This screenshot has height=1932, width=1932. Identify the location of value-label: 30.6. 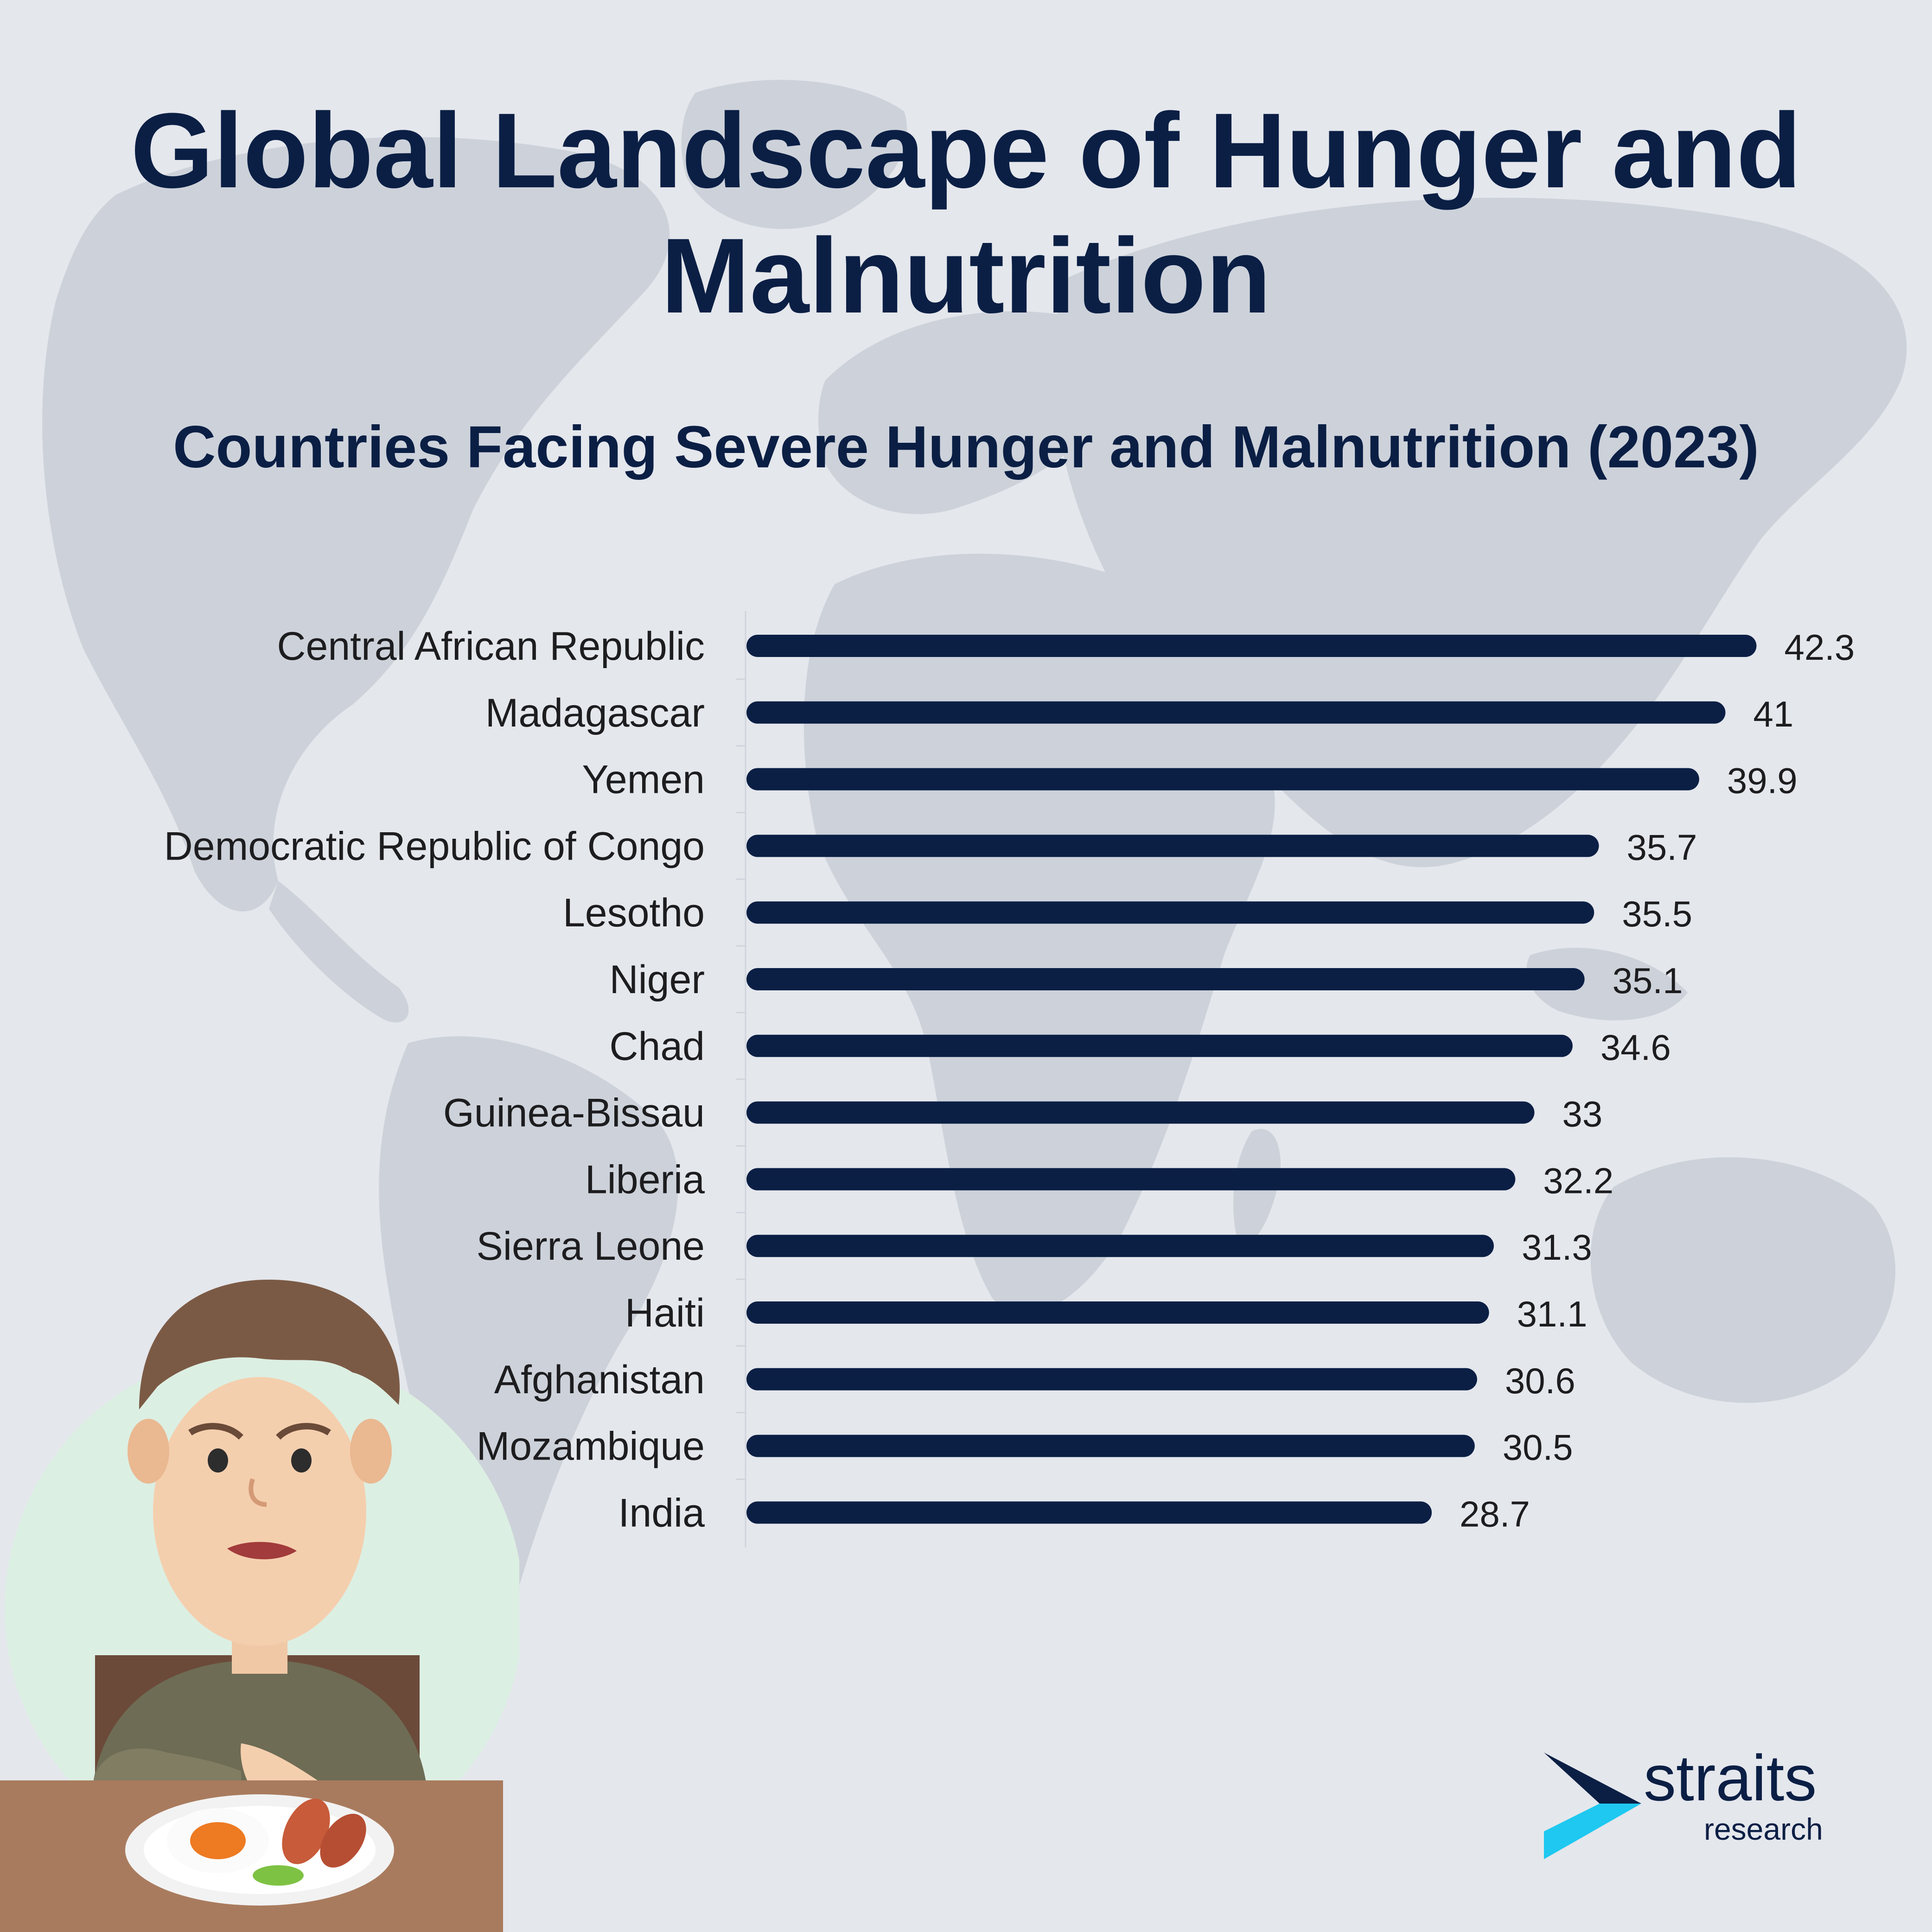
(1540, 1380).